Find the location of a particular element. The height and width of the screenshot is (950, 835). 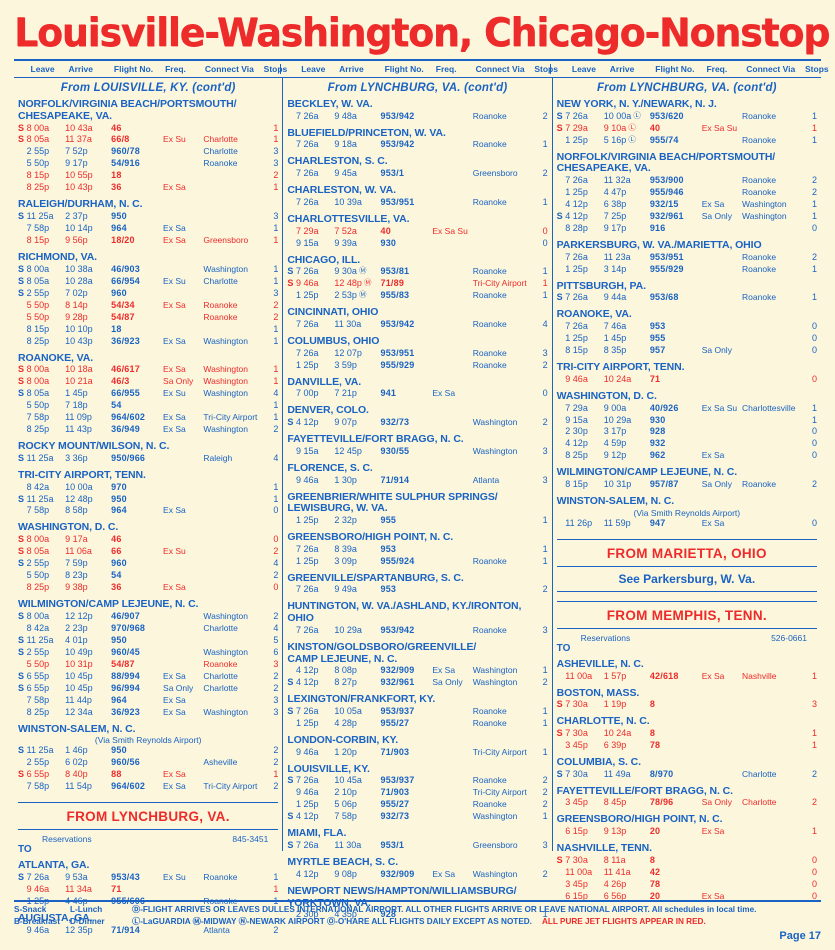

flight-row: 7 26a 9 18a 953/942 Roanoke 1 is located at coordinates (417, 145).